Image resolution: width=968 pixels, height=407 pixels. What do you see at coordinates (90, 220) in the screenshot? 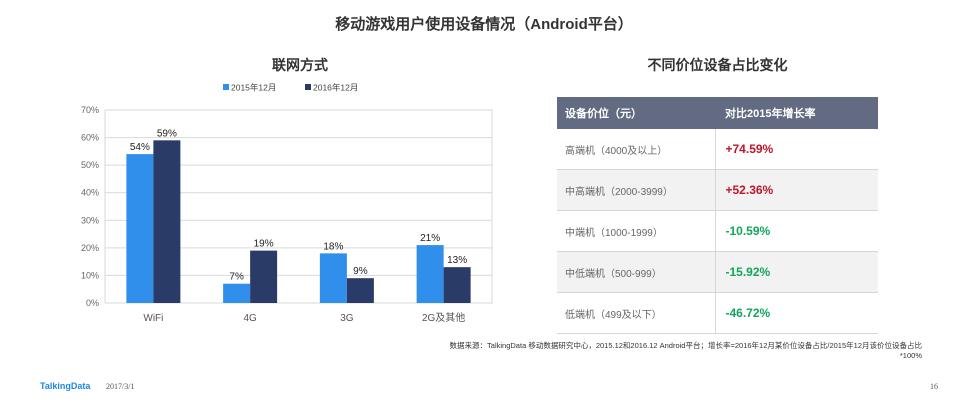
I see `y-tick-label: 30%` at bounding box center [90, 220].